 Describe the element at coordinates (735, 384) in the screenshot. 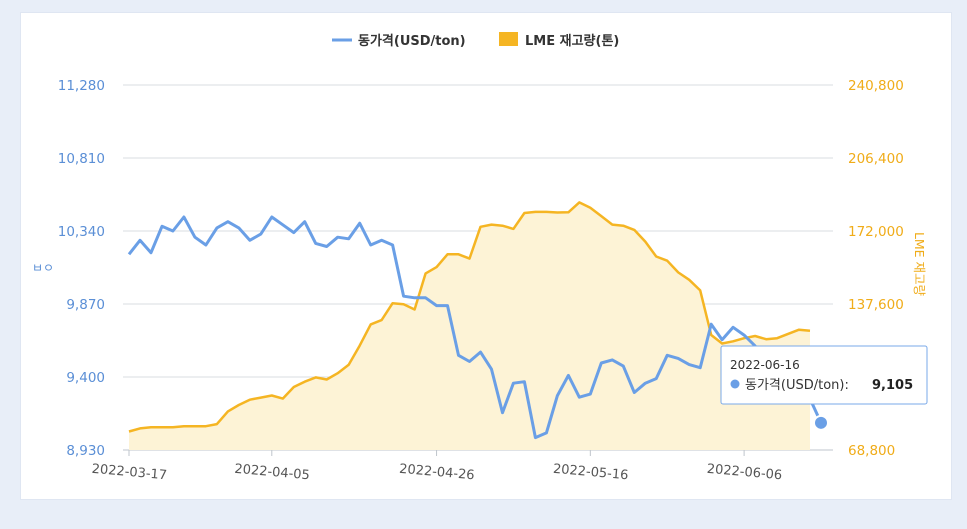

I see `tooltip-series-dot` at that location.